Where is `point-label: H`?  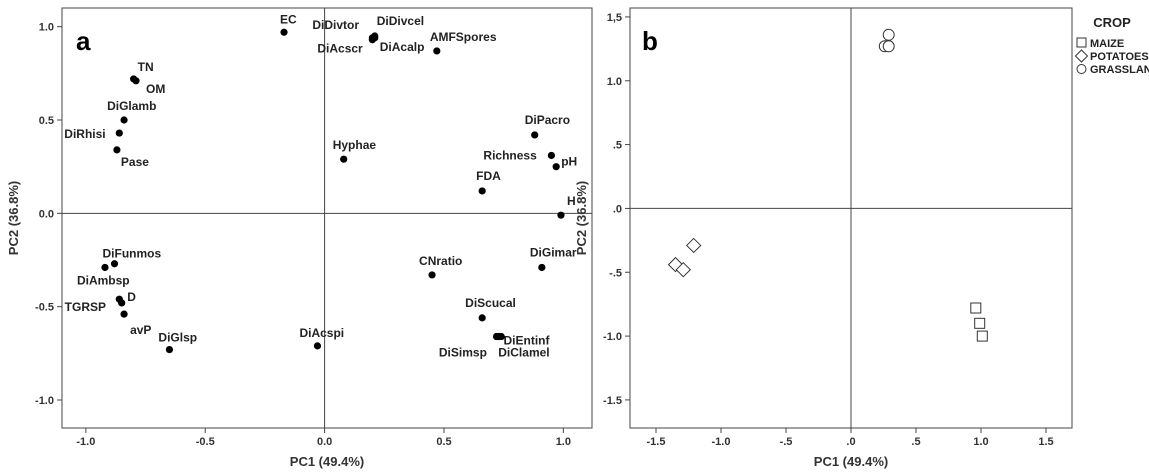
point-label: H is located at coordinates (571, 201).